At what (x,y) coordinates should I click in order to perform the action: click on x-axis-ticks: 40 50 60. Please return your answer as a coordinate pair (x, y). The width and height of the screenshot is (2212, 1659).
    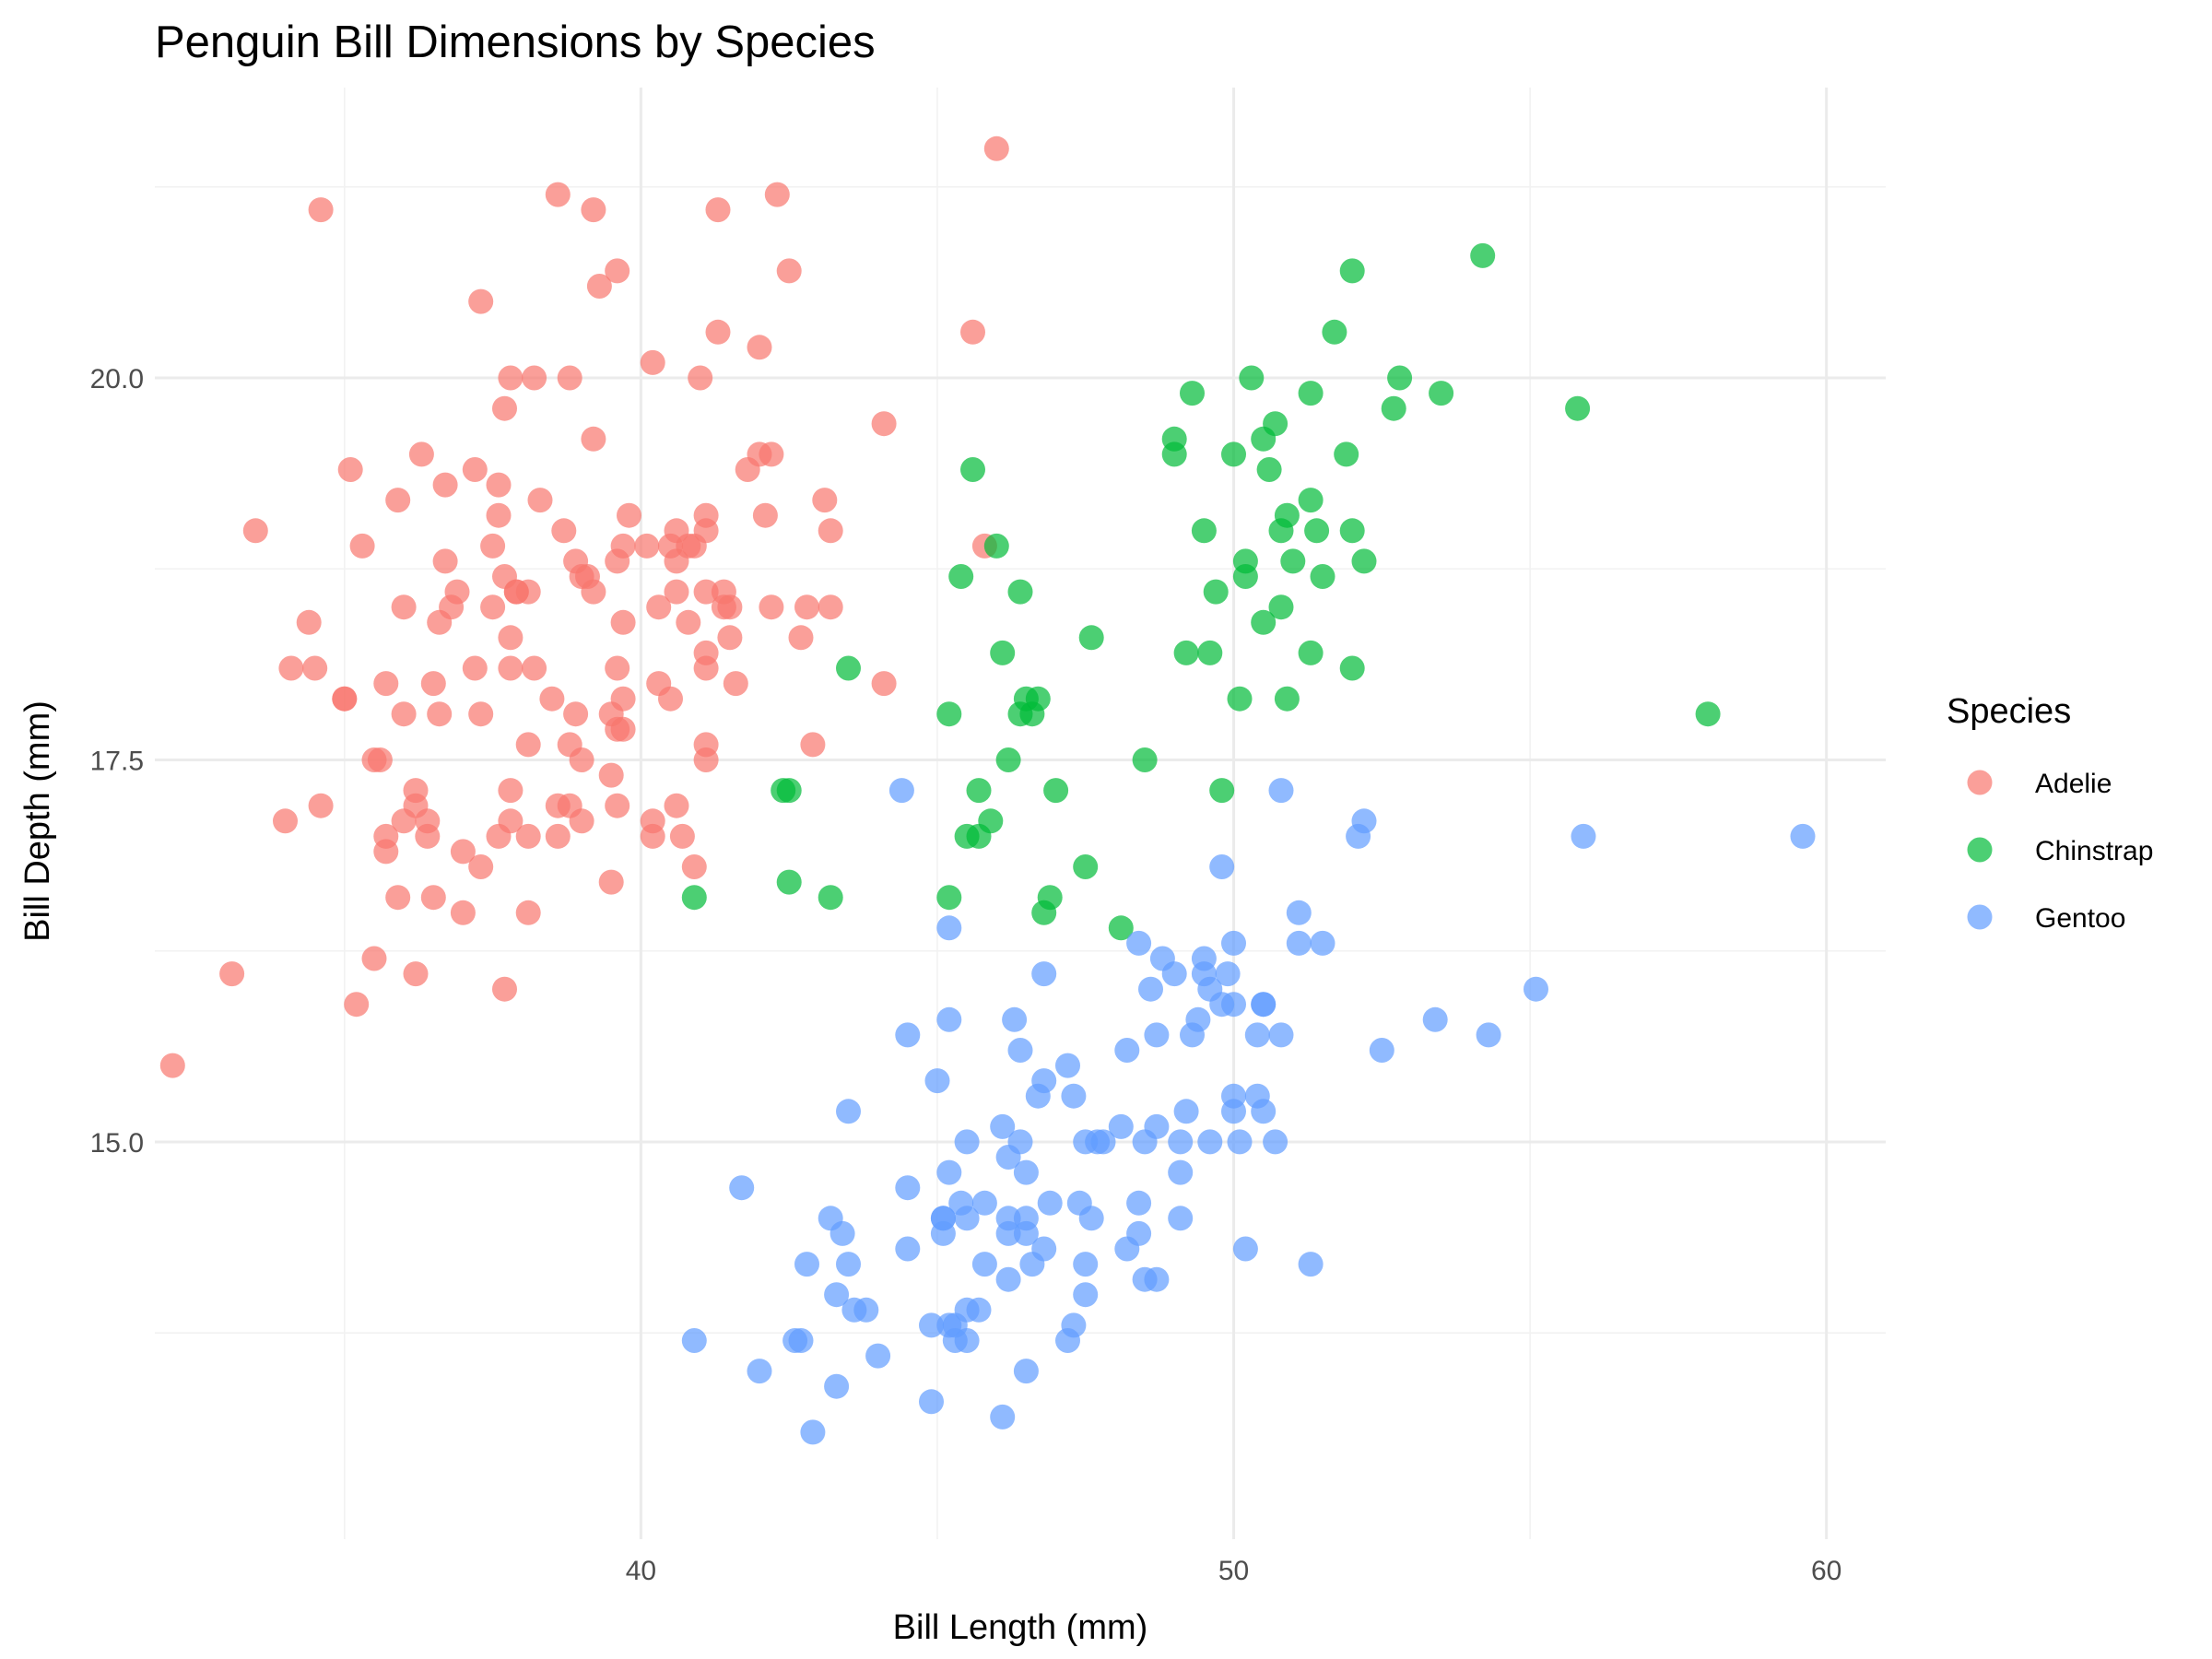
    Looking at the image, I should click on (1234, 1571).